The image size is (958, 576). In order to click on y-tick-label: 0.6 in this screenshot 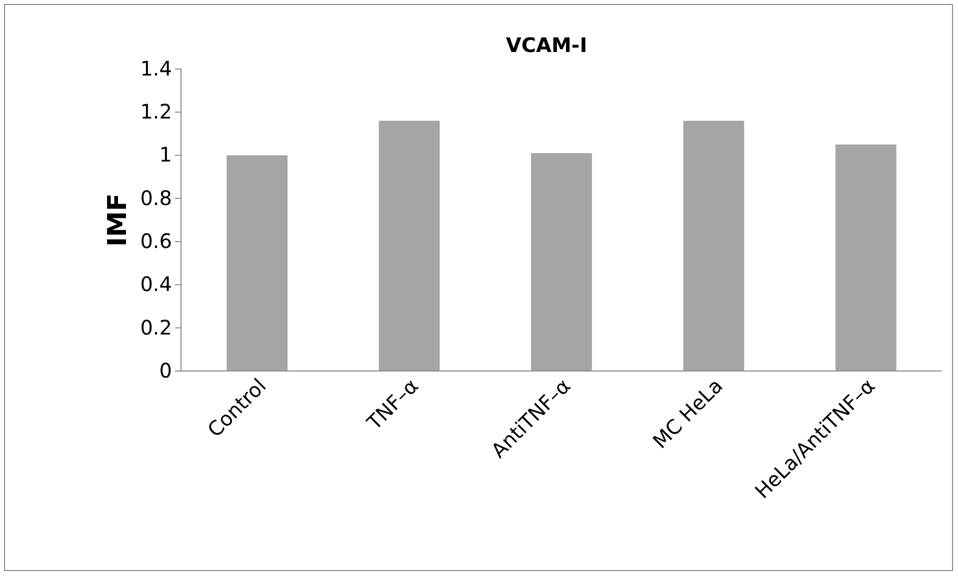, I will do `click(156, 240)`.